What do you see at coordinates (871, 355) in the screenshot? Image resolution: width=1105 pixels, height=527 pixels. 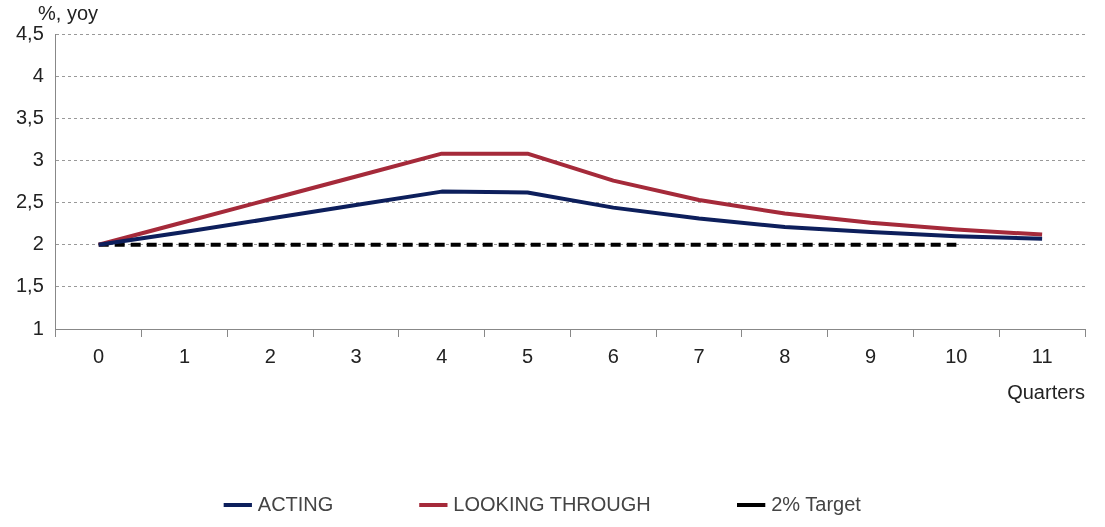 I see `x-tick-label: 9` at bounding box center [871, 355].